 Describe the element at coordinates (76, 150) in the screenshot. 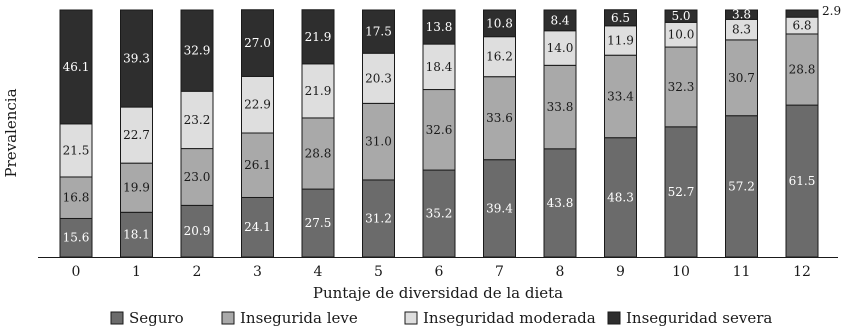

I see `data-label: 21.5` at that location.